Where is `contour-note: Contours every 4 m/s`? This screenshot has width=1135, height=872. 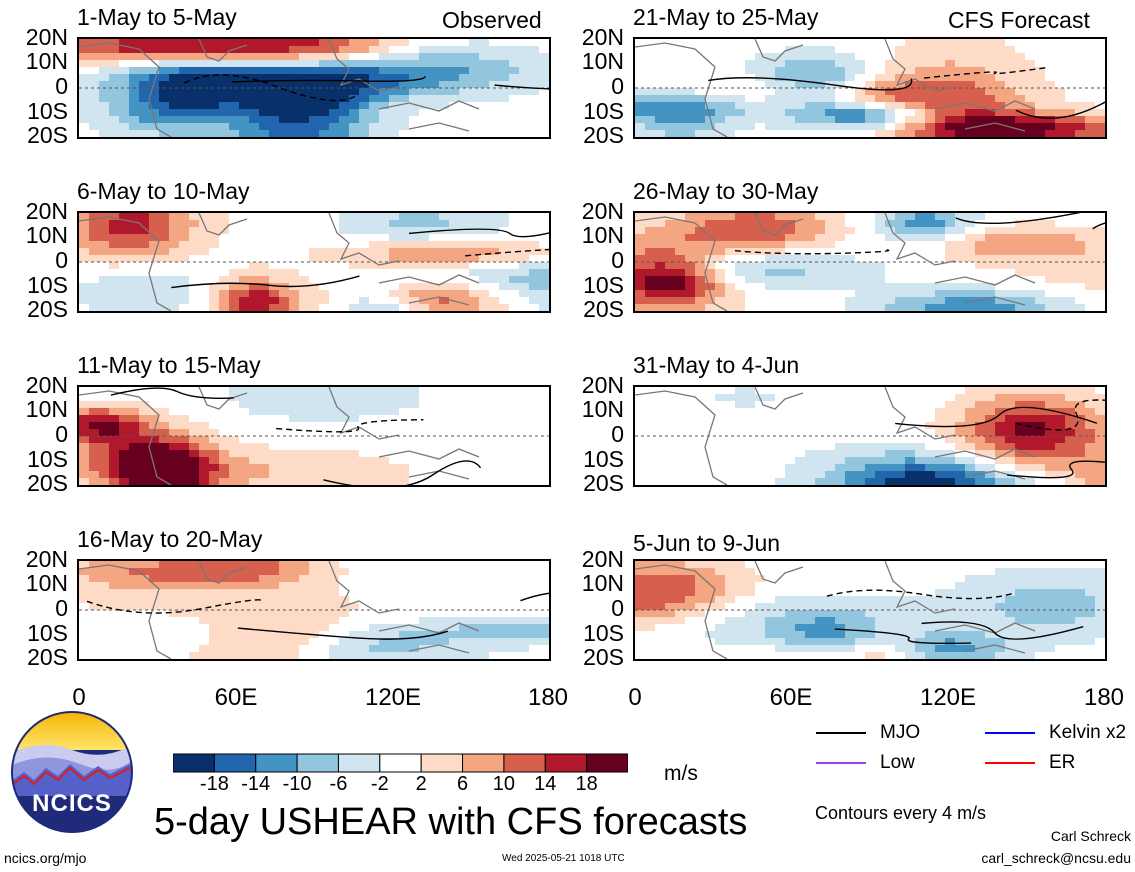 contour-note: Contours every 4 m/s is located at coordinates (901, 813).